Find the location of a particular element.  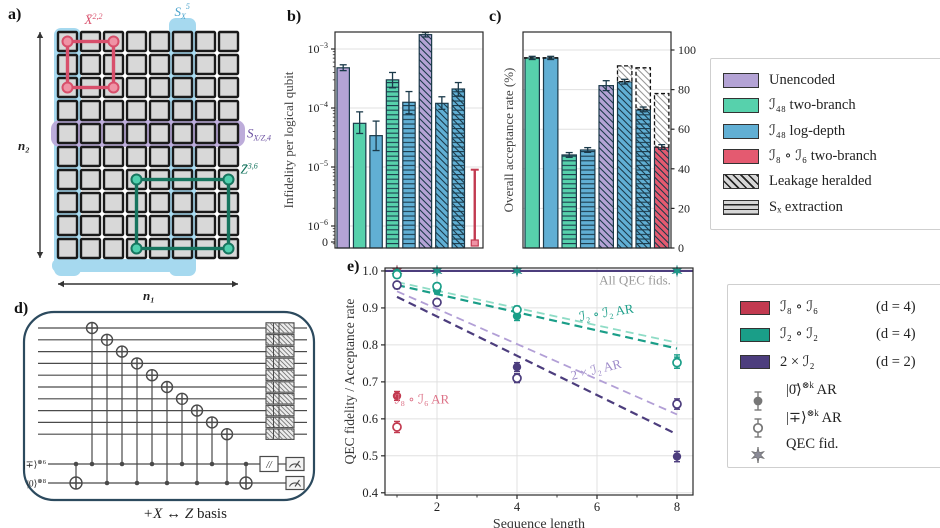

legend-item-label: ℐ₄₈ two-branch is located at coordinates (812, 105).